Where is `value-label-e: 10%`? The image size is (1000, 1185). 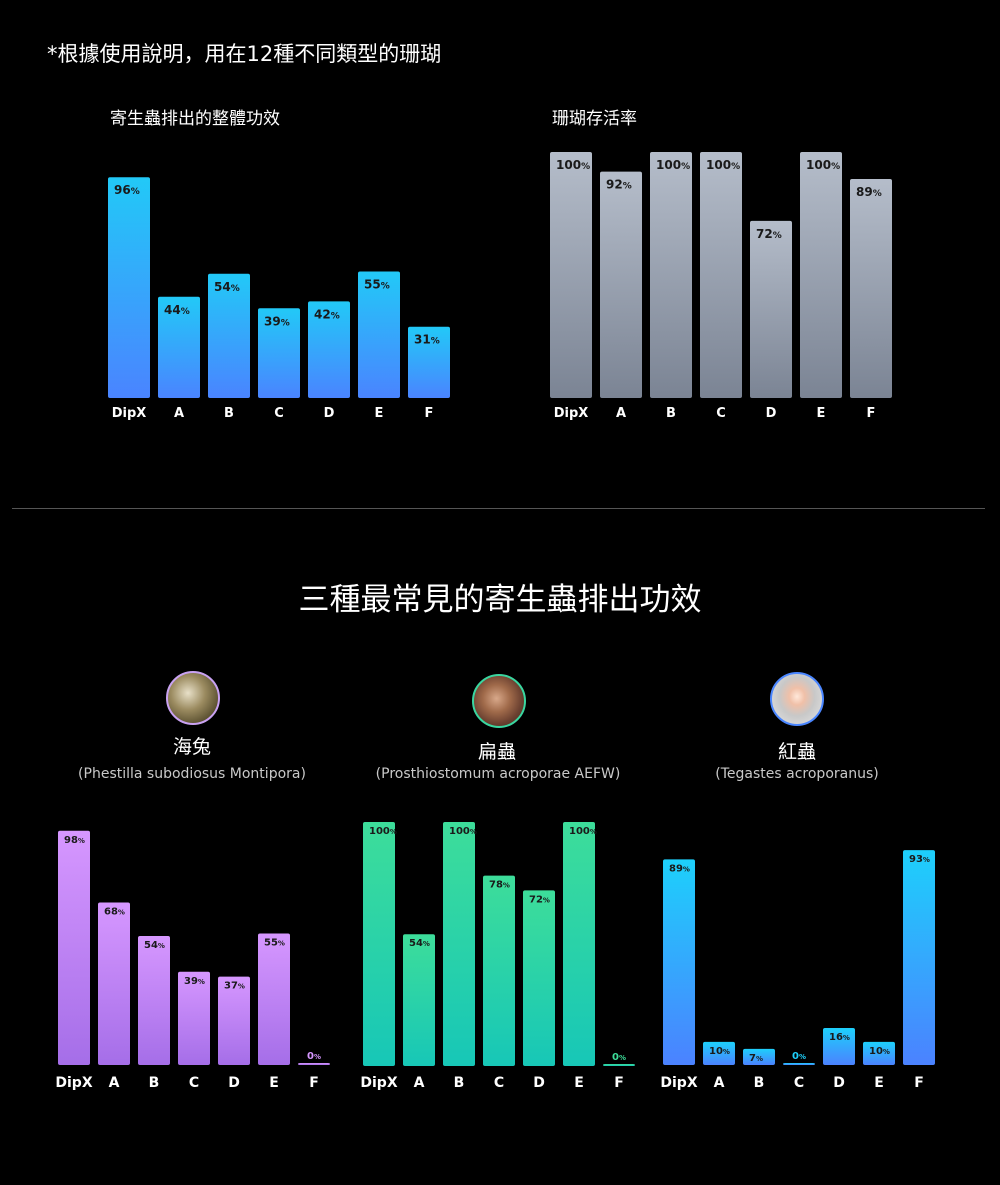
value-label-e: 10% is located at coordinates (879, 1051).